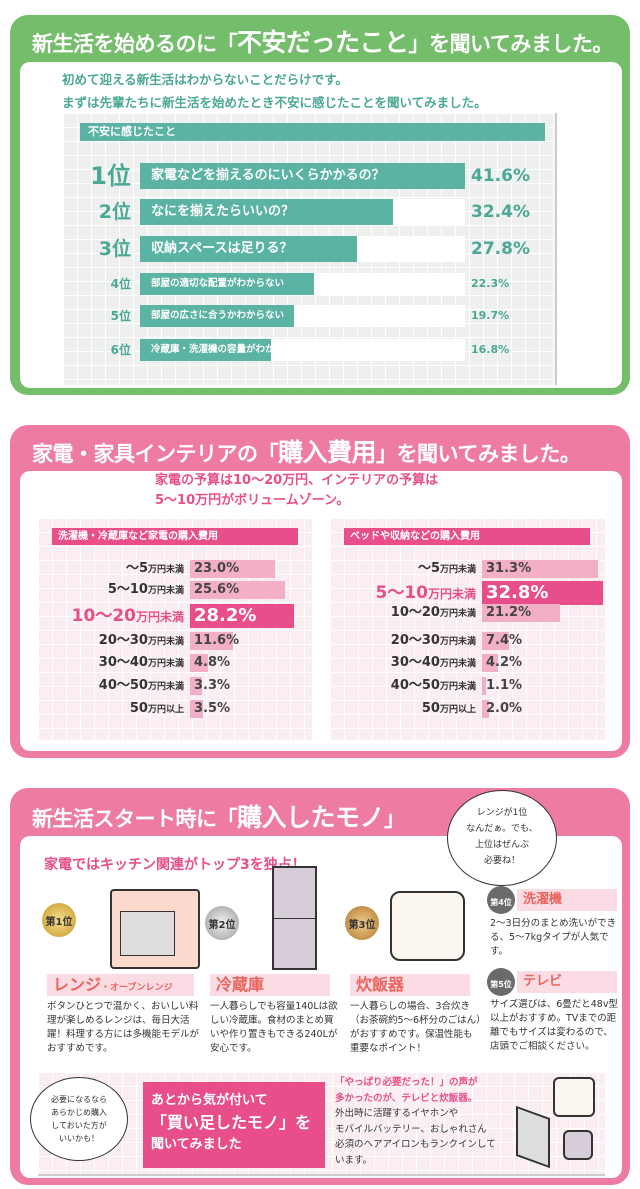 Image resolution: width=640 pixels, height=1189 pixels. Describe the element at coordinates (509, 568) in the screenshot. I see `value-label: 31.3%` at that location.